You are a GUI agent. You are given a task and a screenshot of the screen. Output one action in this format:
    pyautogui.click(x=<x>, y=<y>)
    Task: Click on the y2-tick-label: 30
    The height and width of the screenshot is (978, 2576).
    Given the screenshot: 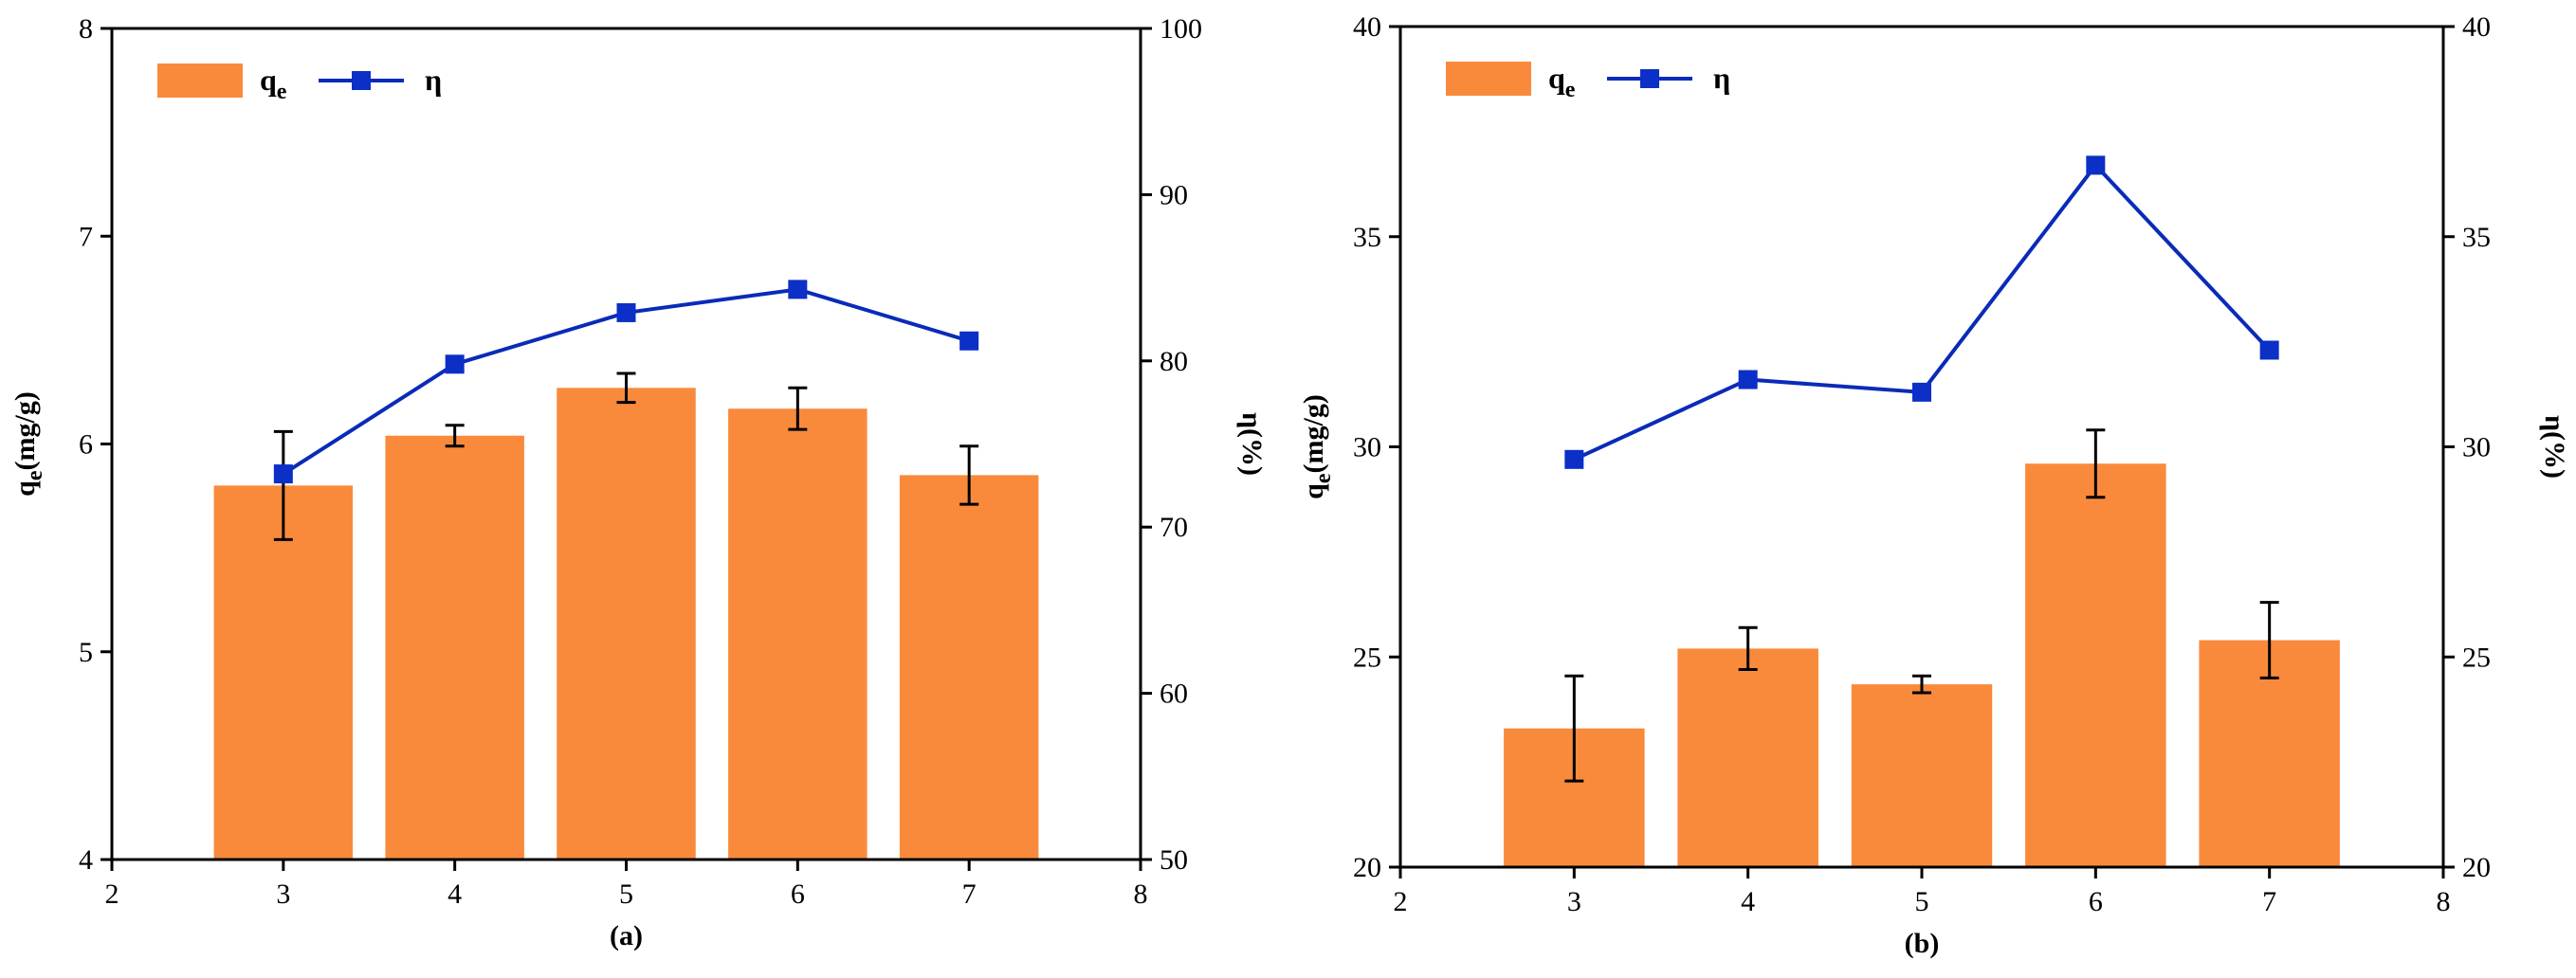 What is the action you would take?
    pyautogui.click(x=2476, y=447)
    